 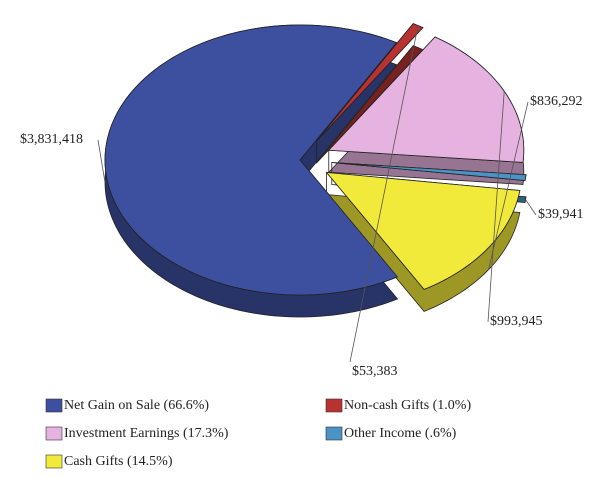 What do you see at coordinates (136, 405) in the screenshot?
I see `legend-label: Net Gain on Sale (66.6%)` at bounding box center [136, 405].